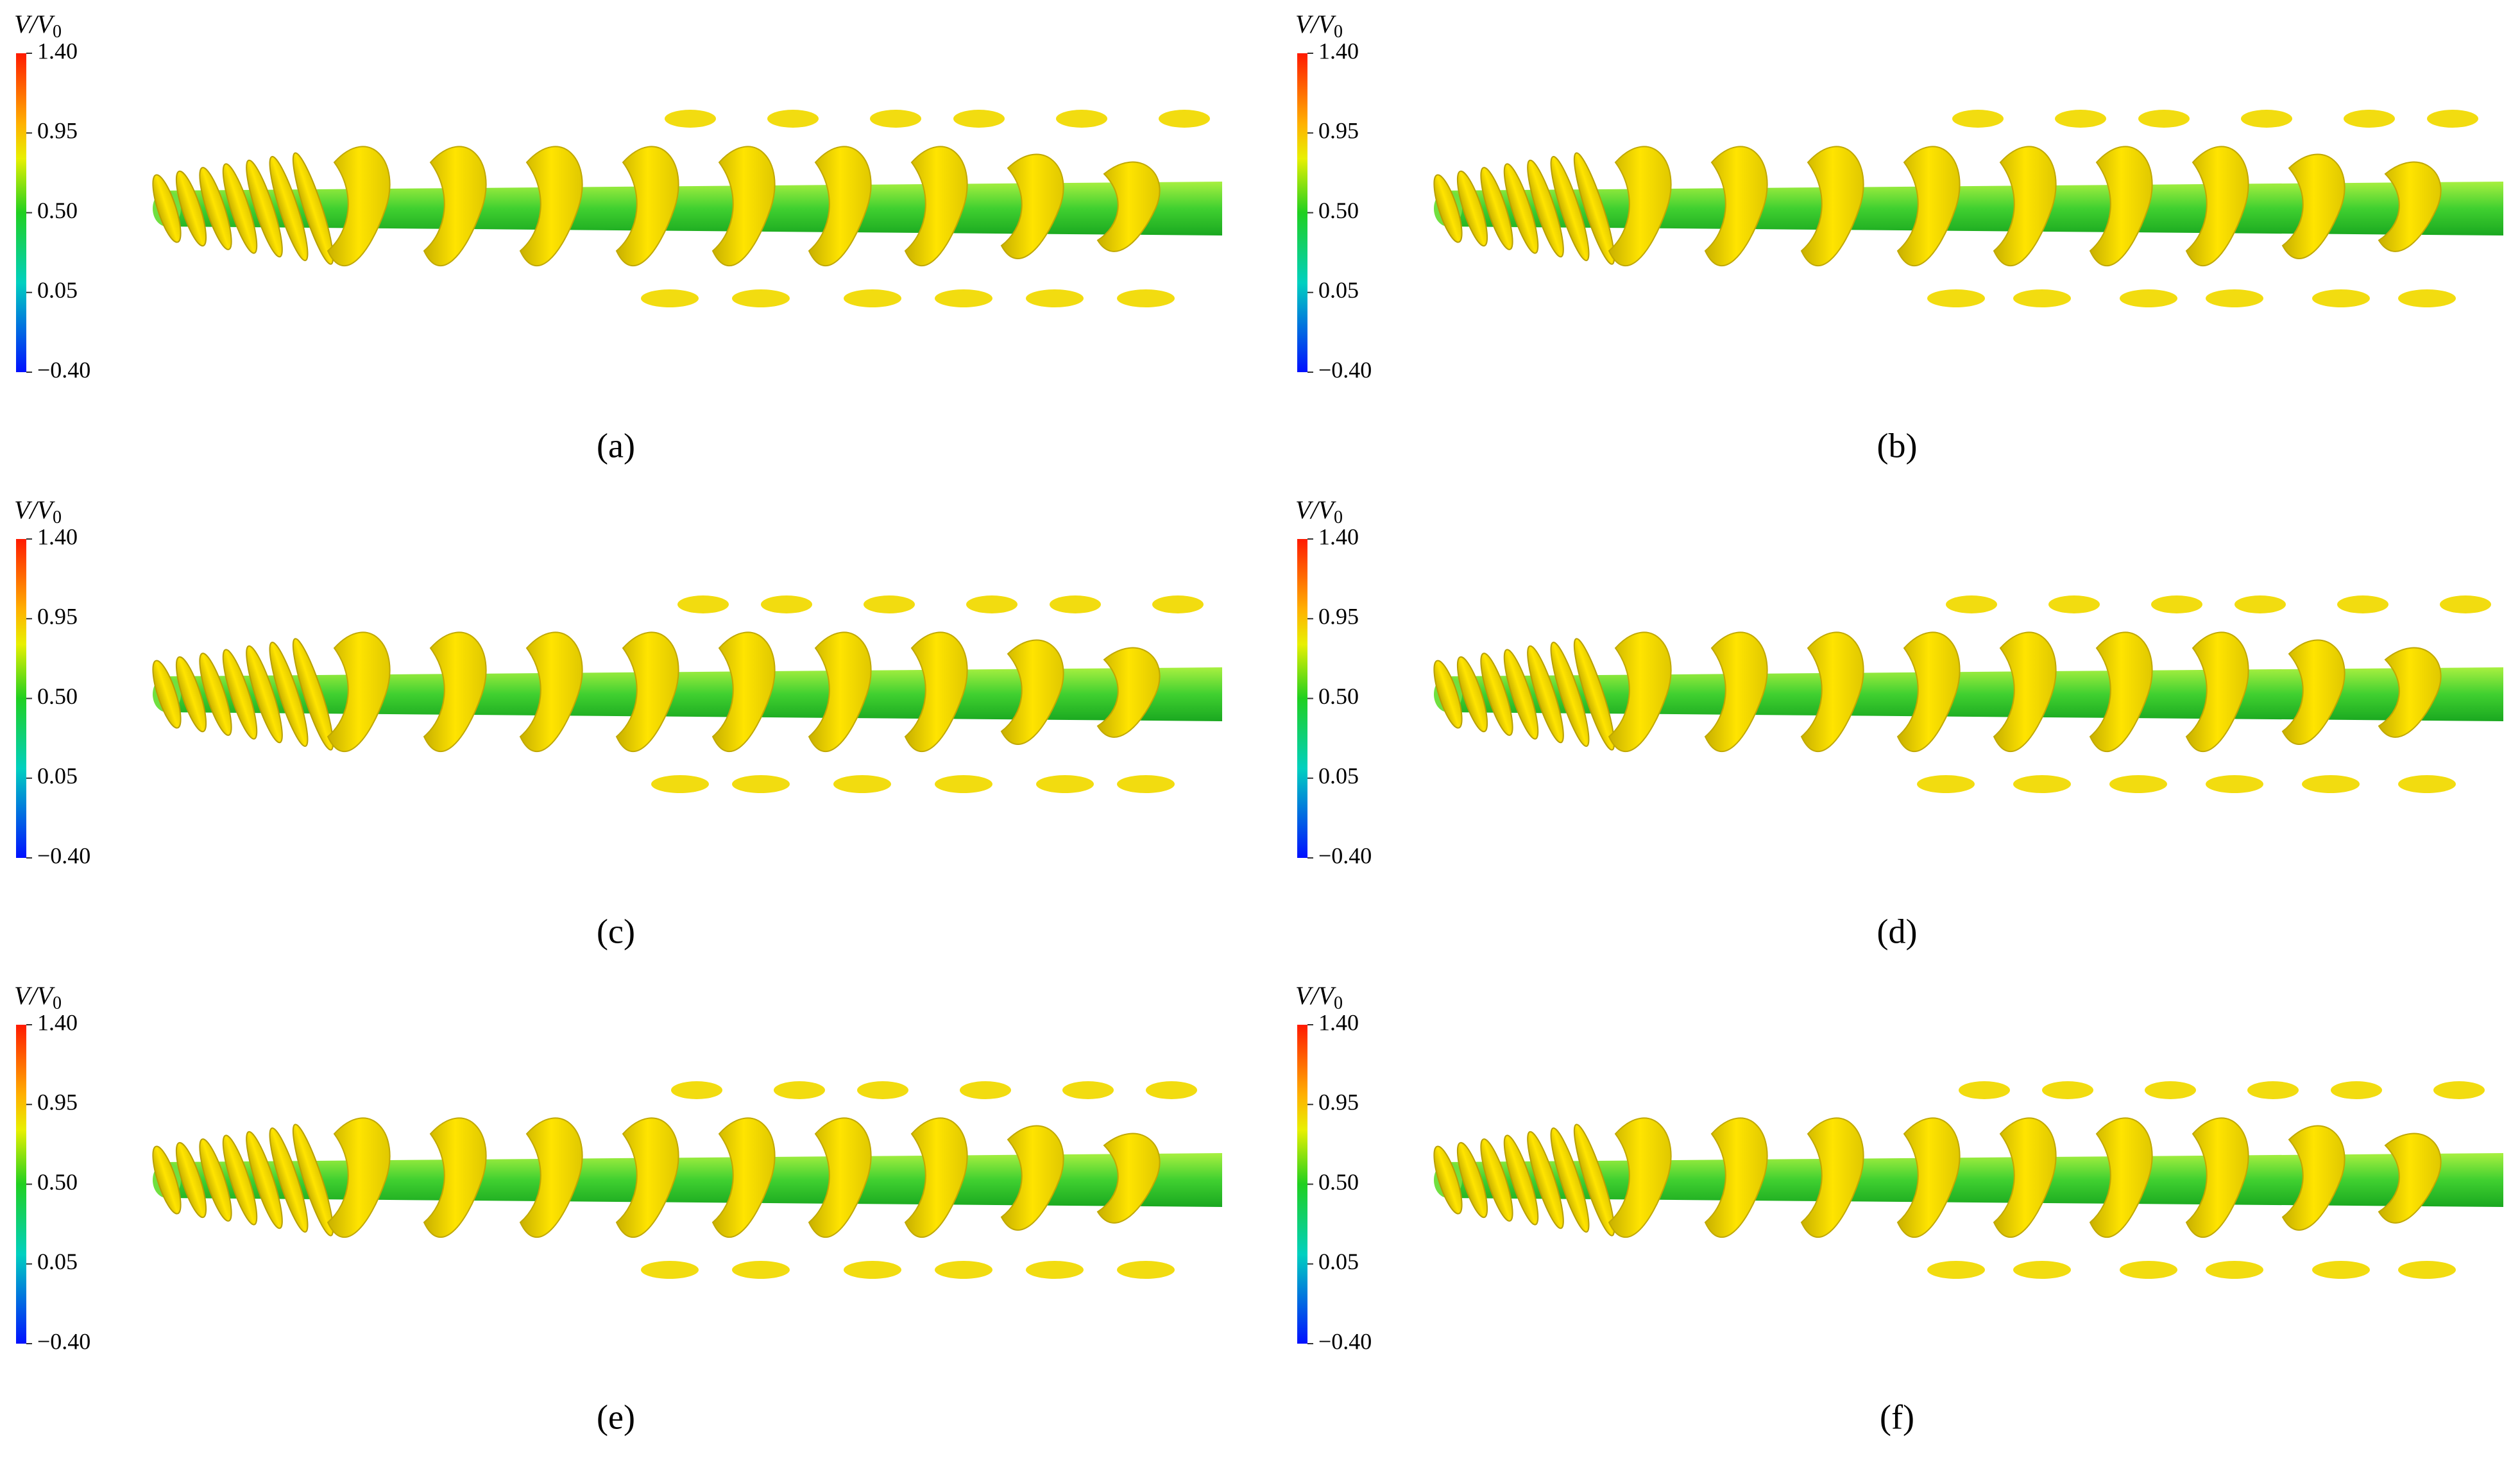  What do you see at coordinates (1338, 1022) in the screenshot?
I see `colorbar-tick-label: 1.40` at bounding box center [1338, 1022].